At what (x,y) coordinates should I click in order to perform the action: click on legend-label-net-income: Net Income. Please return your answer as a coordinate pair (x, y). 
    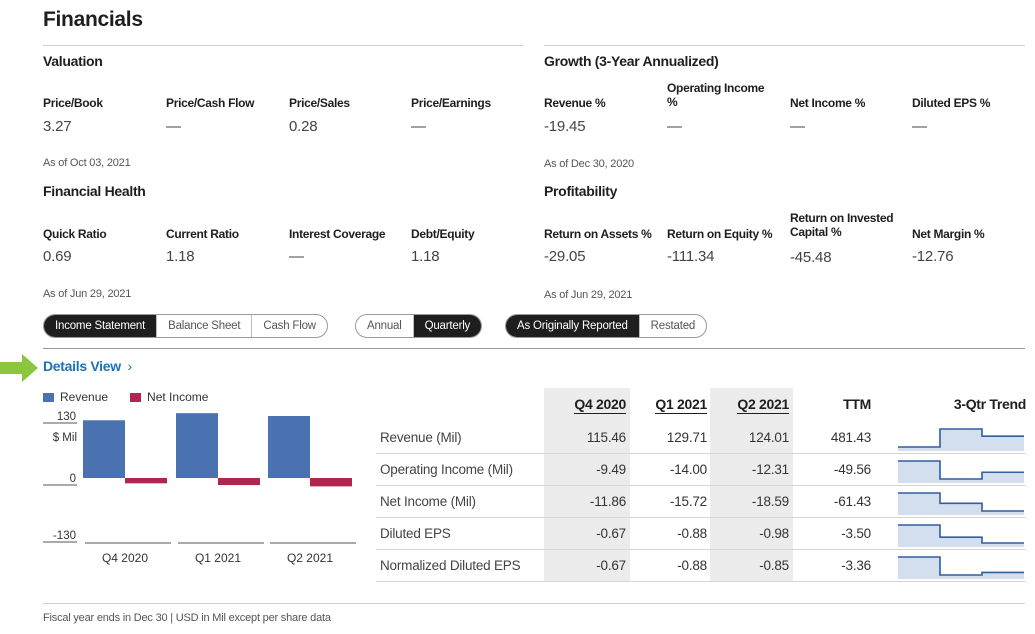
    Looking at the image, I should click on (178, 397).